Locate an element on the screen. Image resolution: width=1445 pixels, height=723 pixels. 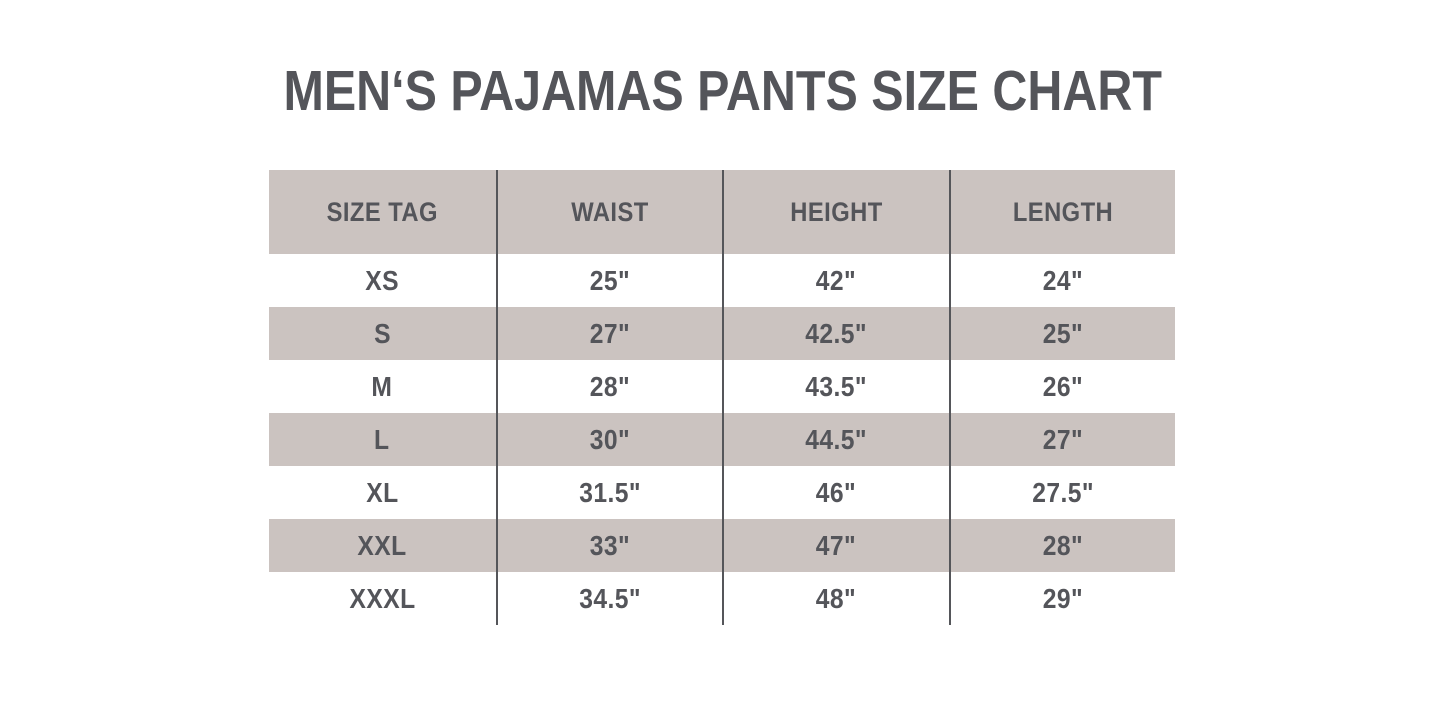
length-cell: 26" is located at coordinates (1062, 386).